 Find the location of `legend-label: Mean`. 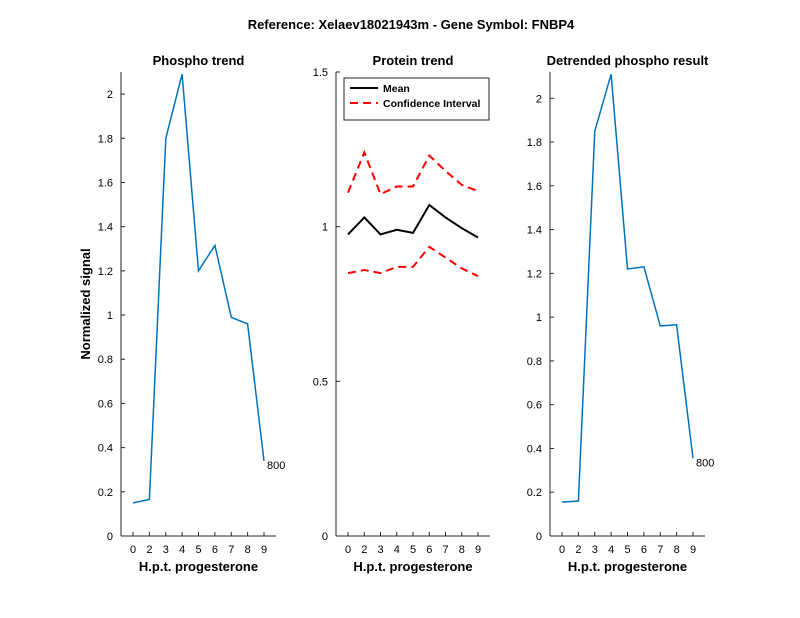

legend-label: Mean is located at coordinates (396, 89).